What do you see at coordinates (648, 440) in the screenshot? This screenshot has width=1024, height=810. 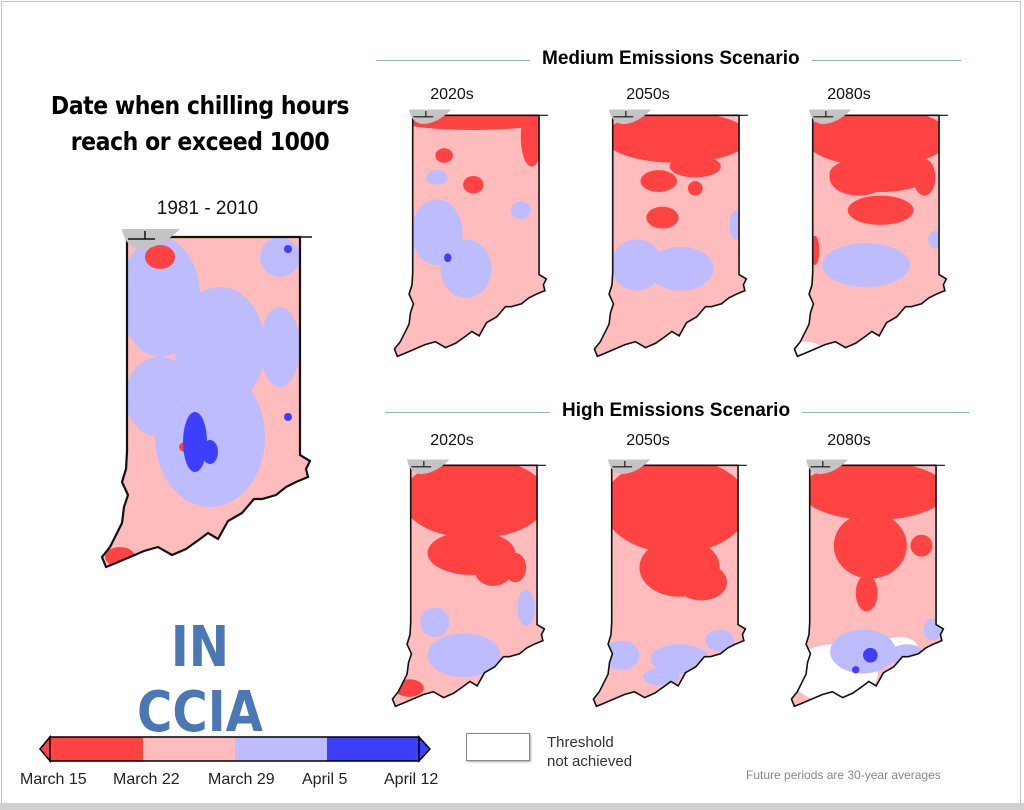 I see `high-2050s-label: 2050s` at bounding box center [648, 440].